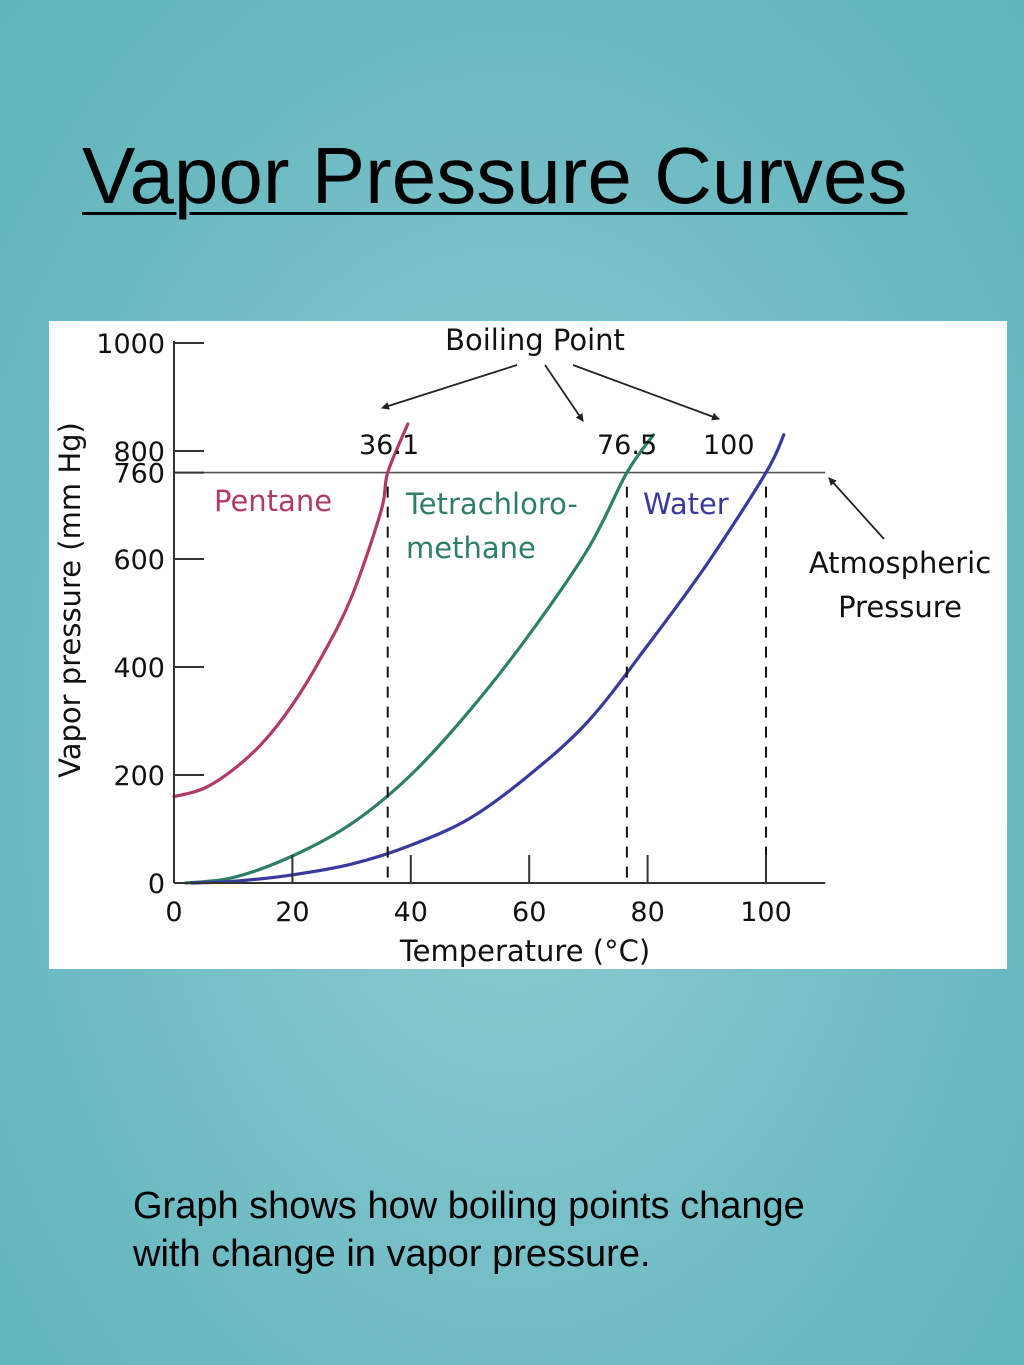  I want to click on tetrachloromethane-boiling-point-label: 76.5, so click(627, 445).